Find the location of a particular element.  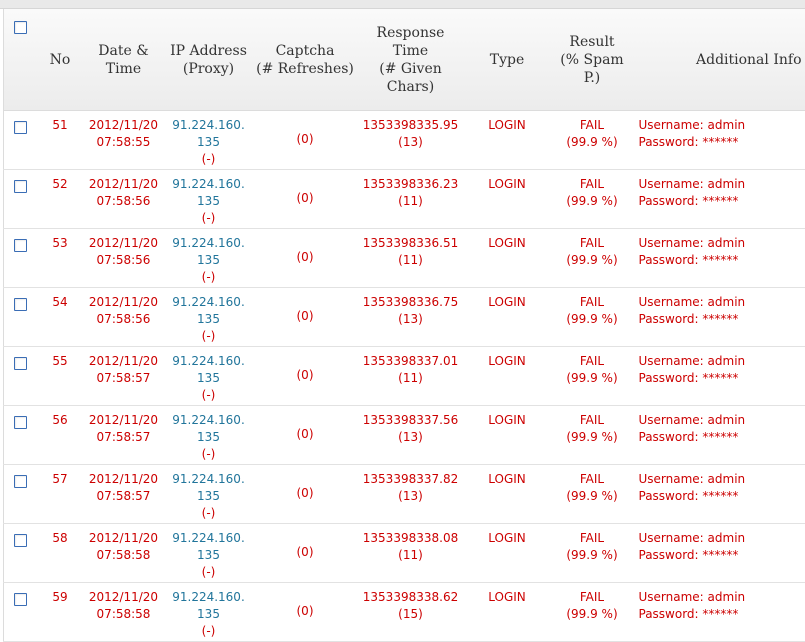

row-response-time: 1353398335.95(13) is located at coordinates (411, 140).